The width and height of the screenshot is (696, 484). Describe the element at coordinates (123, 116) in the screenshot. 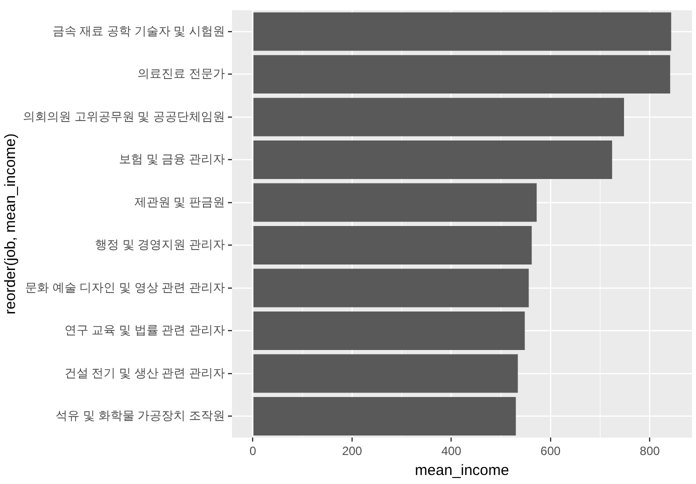

I see `y-tick-label: 의회의원 고위공무원 및 공공단체임원` at that location.